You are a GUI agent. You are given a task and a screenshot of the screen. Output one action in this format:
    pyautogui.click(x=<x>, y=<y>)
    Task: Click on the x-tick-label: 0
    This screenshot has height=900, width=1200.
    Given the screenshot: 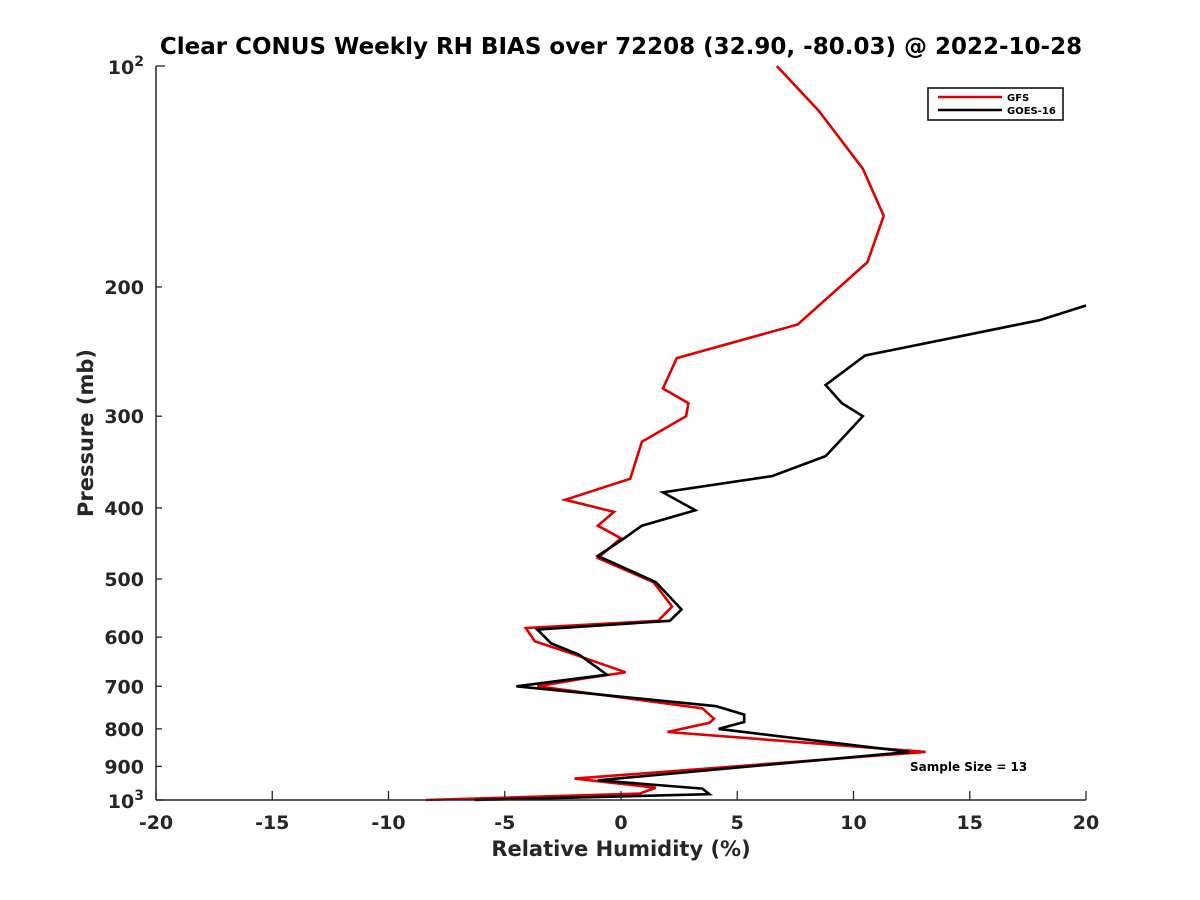 What is the action you would take?
    pyautogui.click(x=620, y=823)
    